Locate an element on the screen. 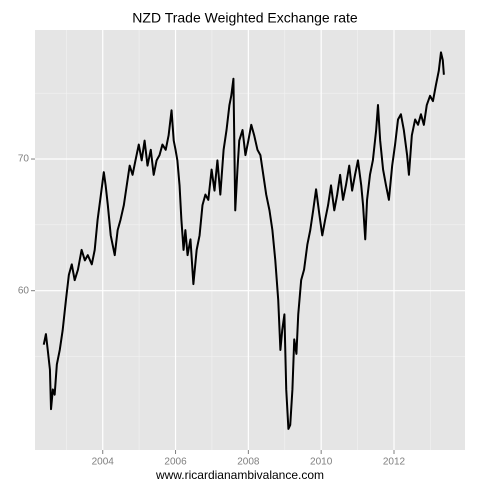 Image resolution: width=480 pixels, height=480 pixels. y-tick-label: 70 is located at coordinates (24, 159).